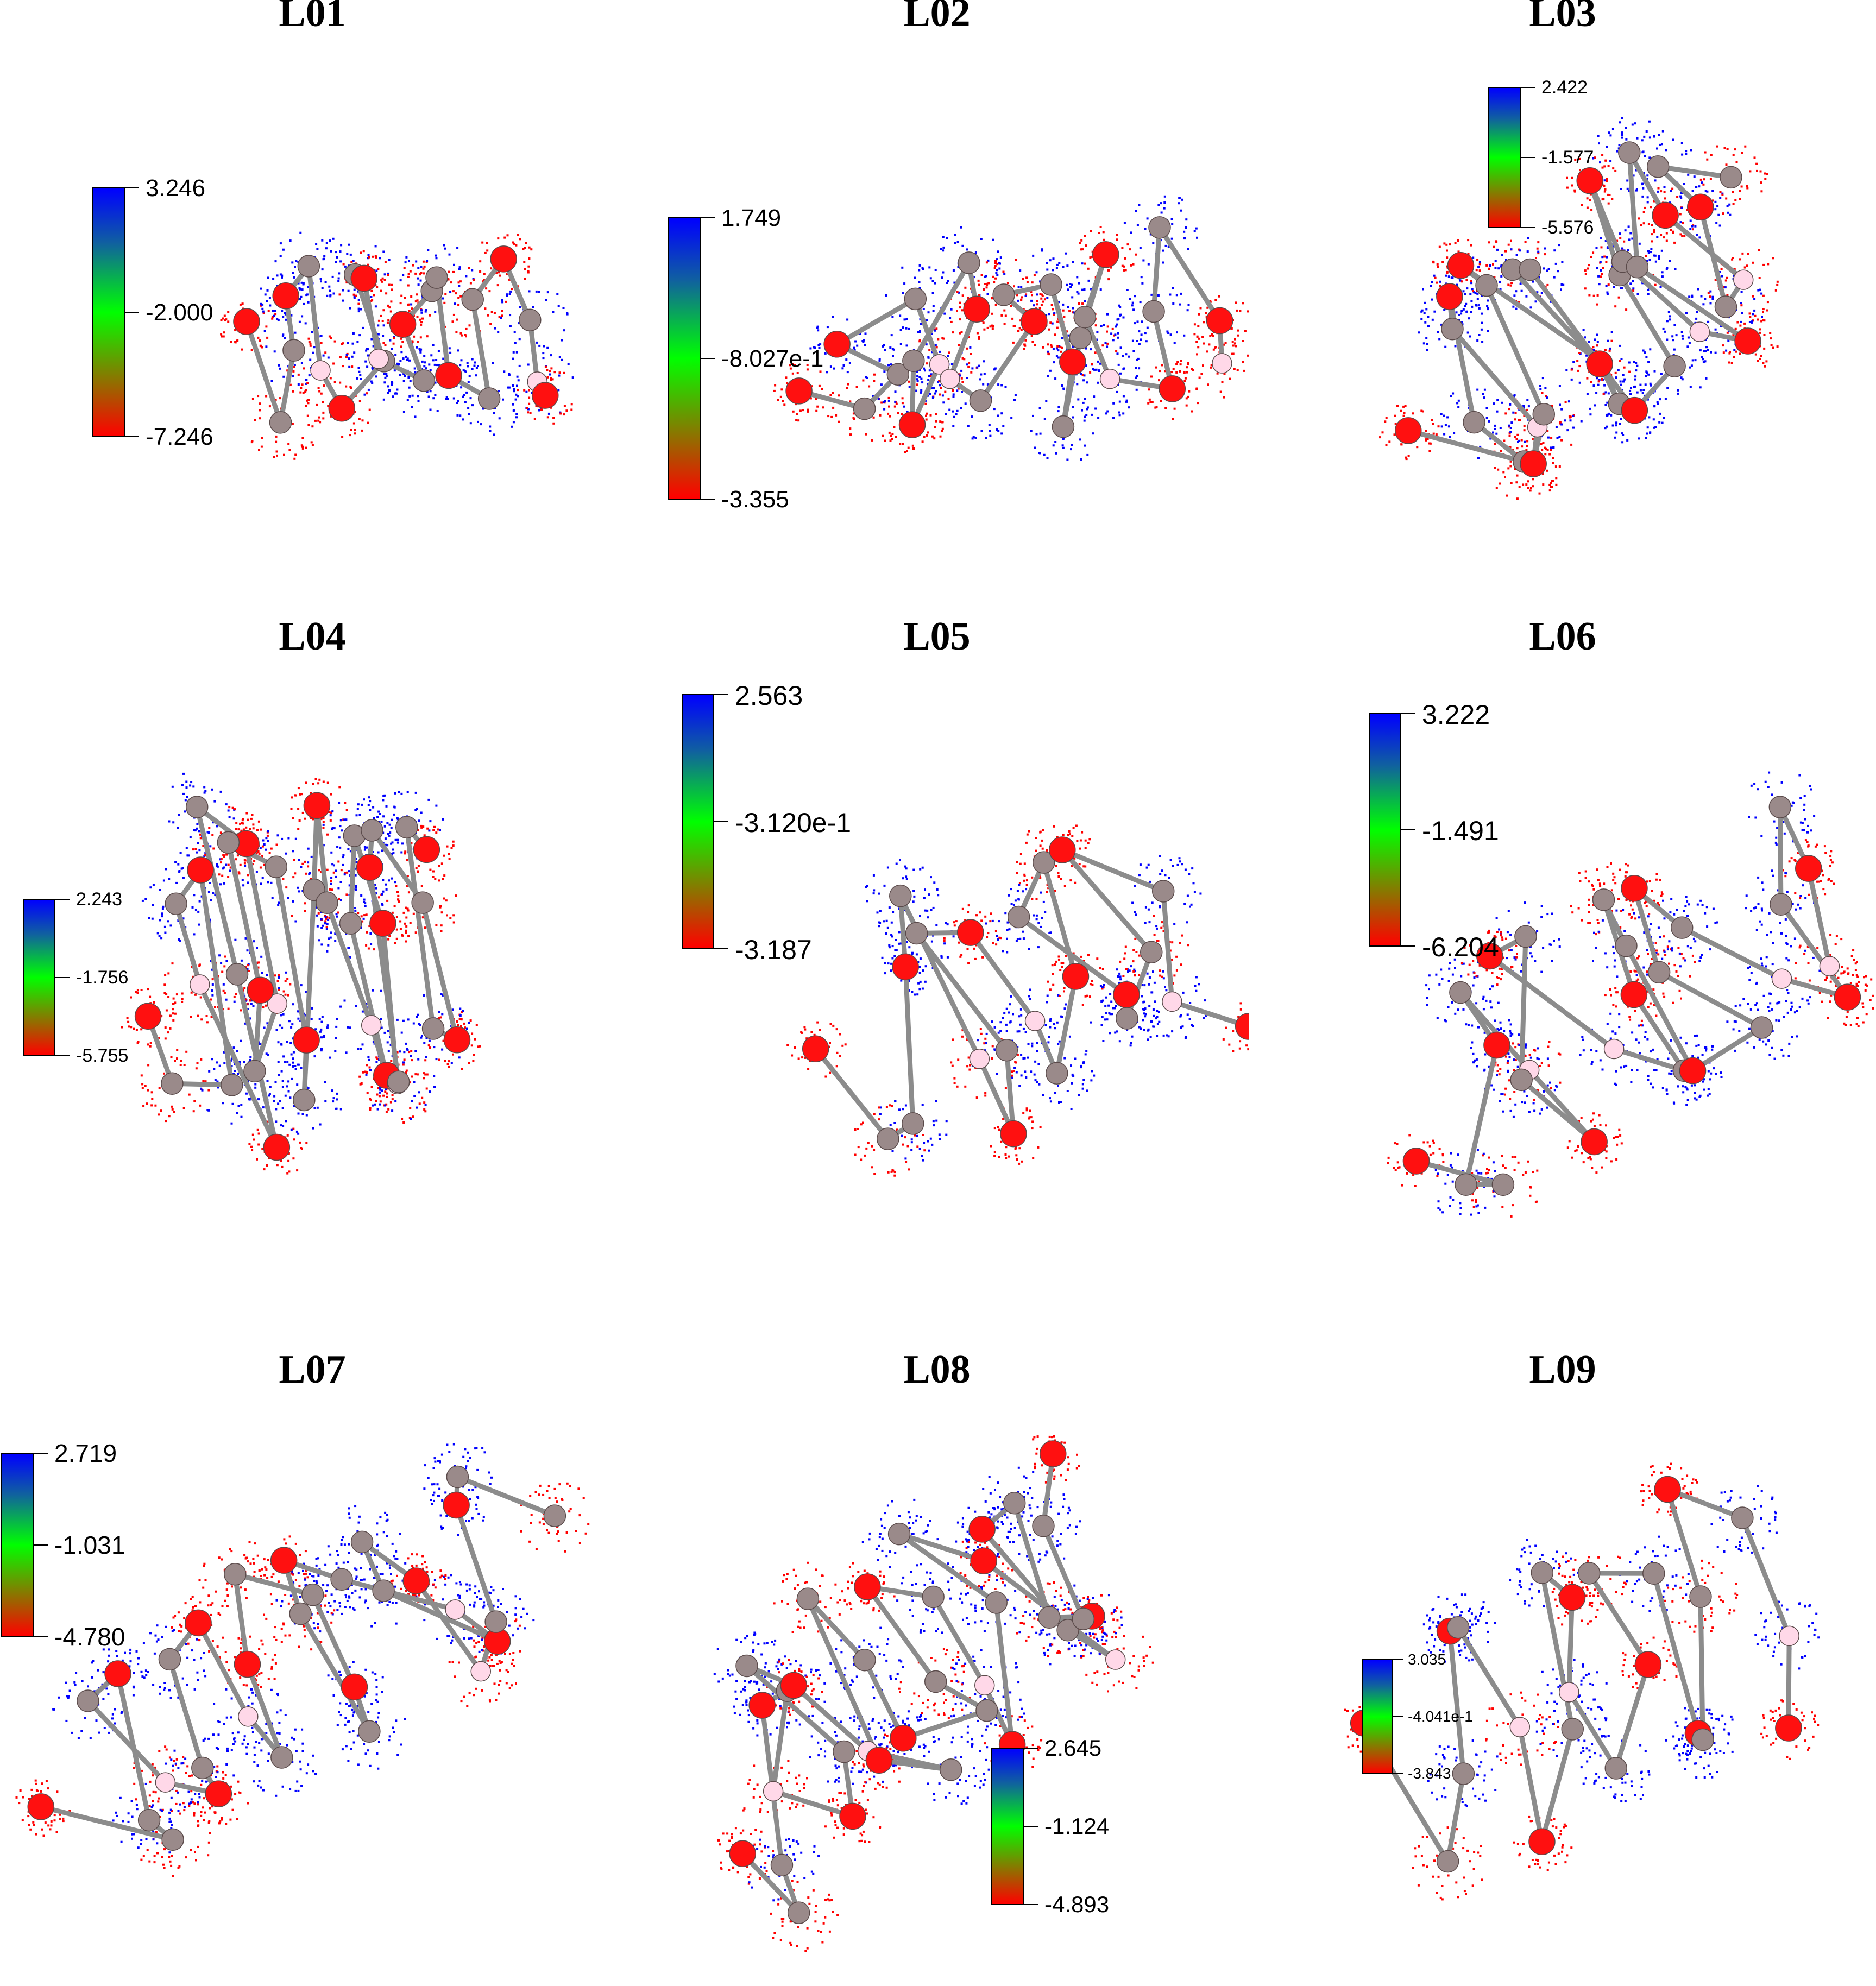 This screenshot has width=1876, height=1986. Describe the element at coordinates (772, 358) in the screenshot. I see `scale-mid-label: -8.027e-1` at that location.